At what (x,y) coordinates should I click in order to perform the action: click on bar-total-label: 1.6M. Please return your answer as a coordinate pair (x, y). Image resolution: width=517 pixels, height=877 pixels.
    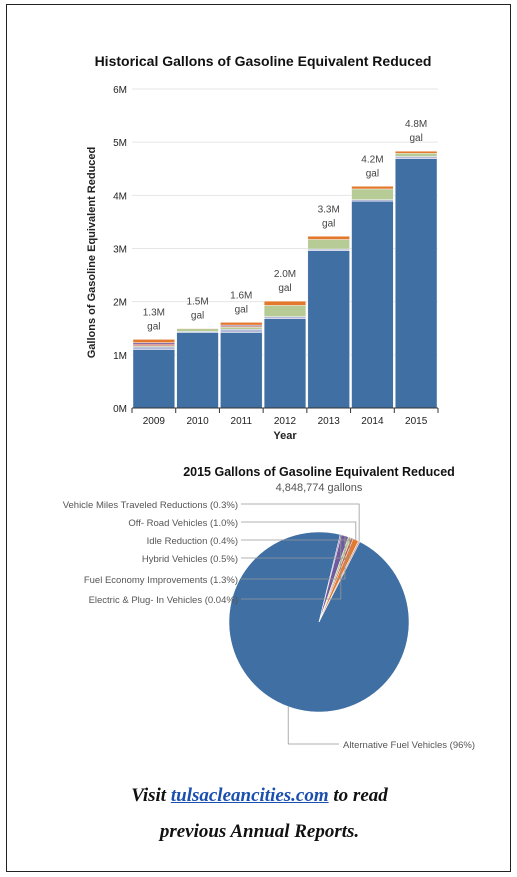
    Looking at the image, I should click on (241, 295).